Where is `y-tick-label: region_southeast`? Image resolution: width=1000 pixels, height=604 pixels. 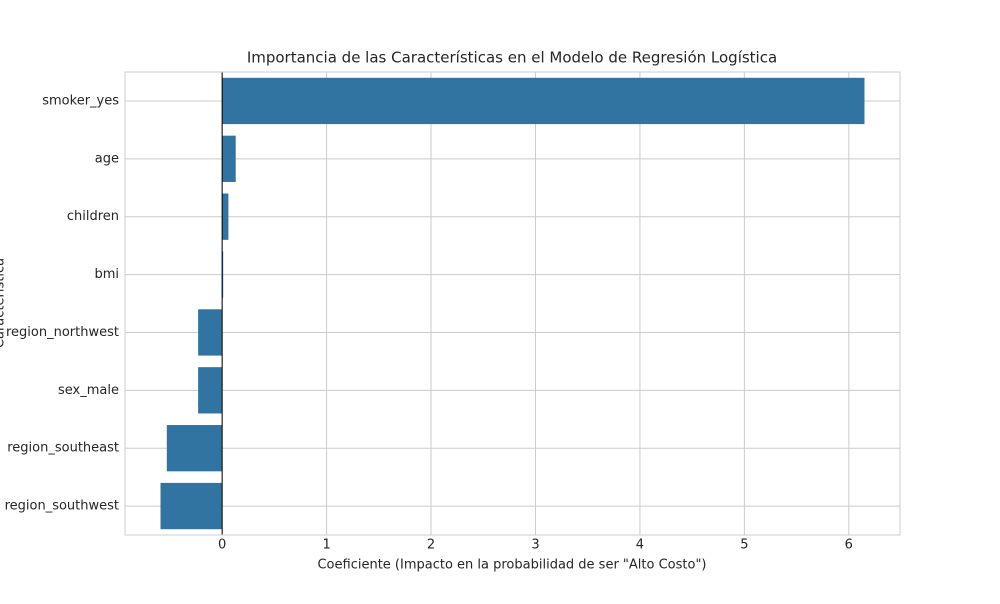
y-tick-label: region_southeast is located at coordinates (63, 448).